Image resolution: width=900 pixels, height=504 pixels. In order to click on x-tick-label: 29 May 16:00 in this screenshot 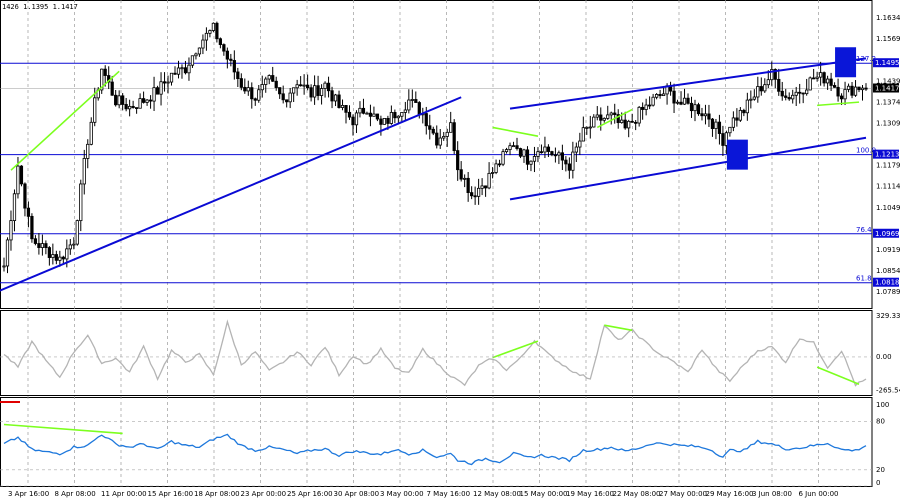, I will do `click(730, 494)`.